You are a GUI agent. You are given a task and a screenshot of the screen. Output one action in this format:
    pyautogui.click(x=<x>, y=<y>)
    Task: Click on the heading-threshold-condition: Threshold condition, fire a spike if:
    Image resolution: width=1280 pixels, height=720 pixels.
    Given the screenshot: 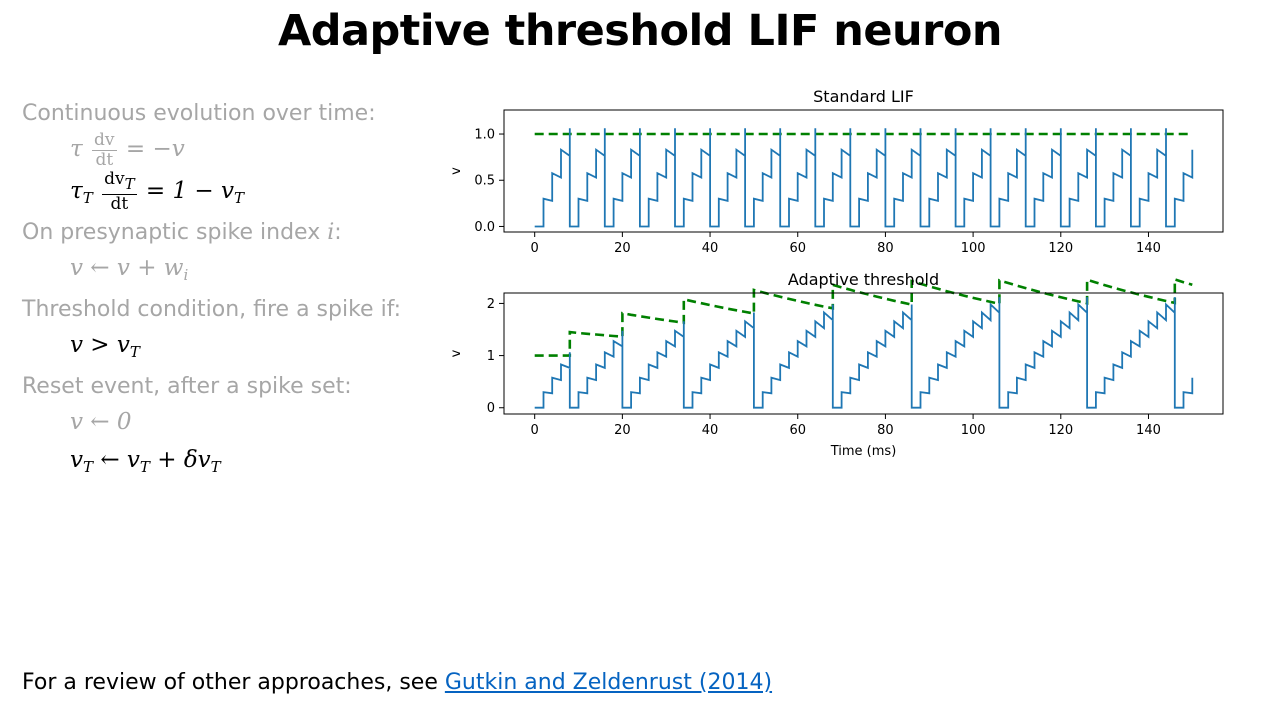 What is the action you would take?
    pyautogui.click(x=212, y=309)
    